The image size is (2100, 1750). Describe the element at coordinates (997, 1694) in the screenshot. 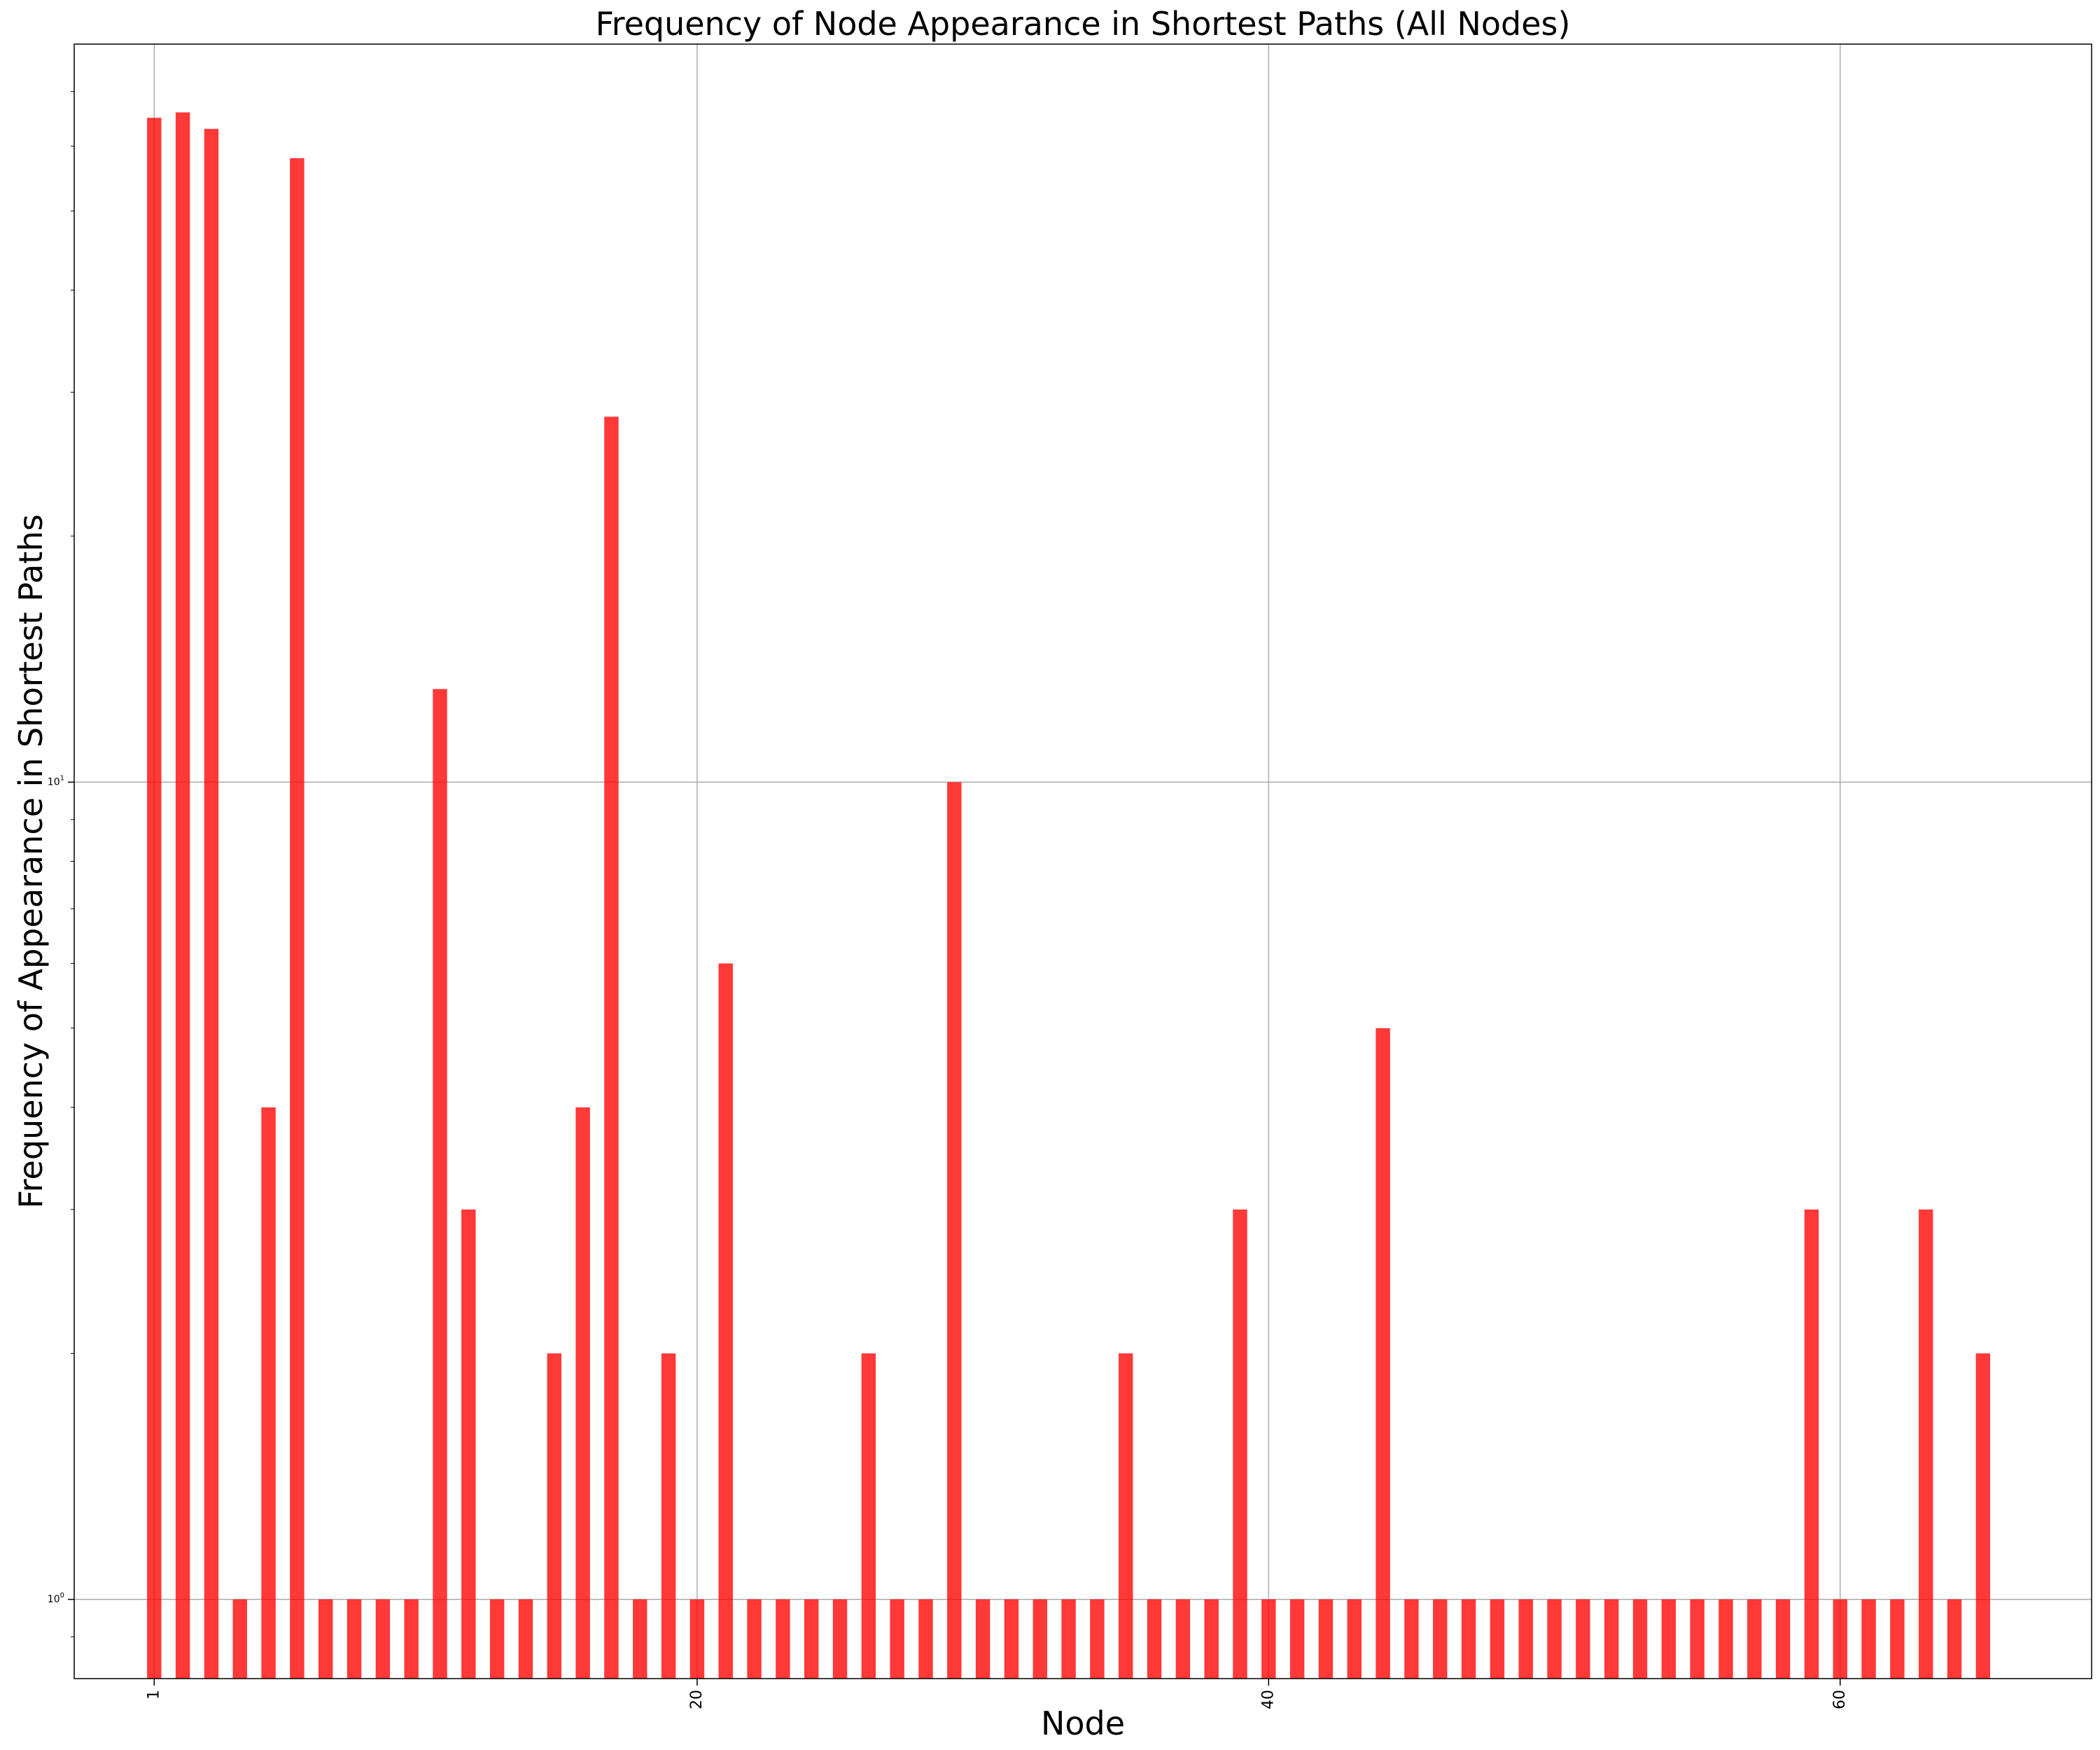

I see `x-ticks: 1 20 40 60` at that location.